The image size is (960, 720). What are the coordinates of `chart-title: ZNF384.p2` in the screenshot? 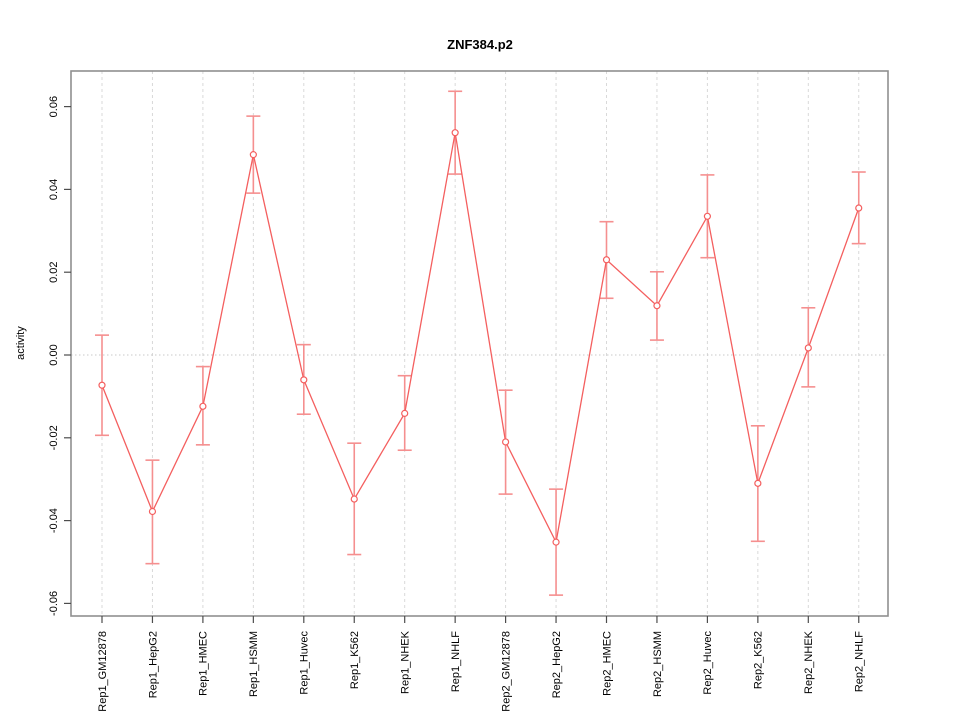 It's located at (480, 44).